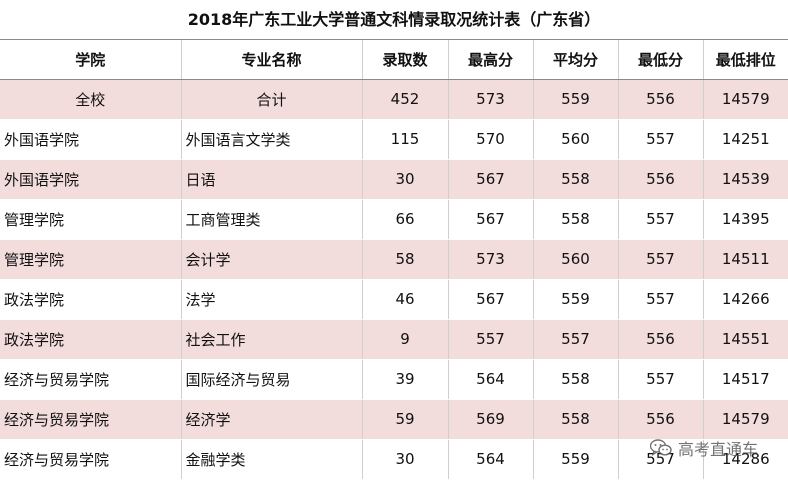 Image resolution: width=788 pixels, height=481 pixels. What do you see at coordinates (271, 419) in the screenshot?
I see `cell-major: 经济学` at bounding box center [271, 419].